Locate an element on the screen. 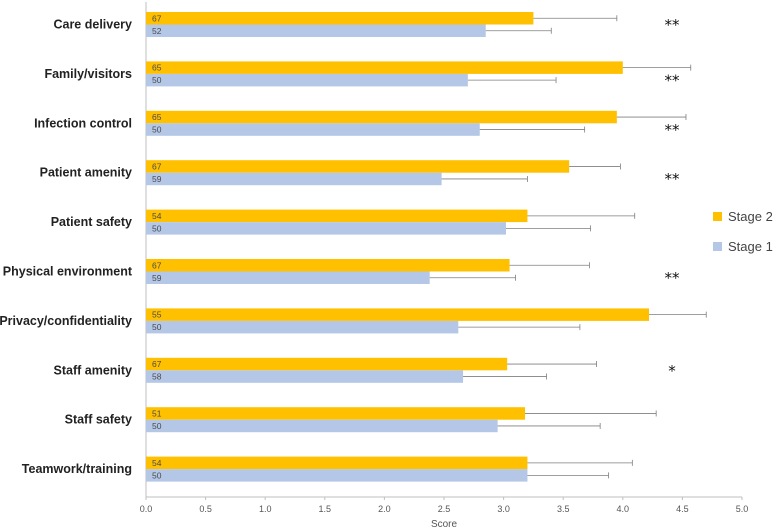 This screenshot has height=531, width=777. x-tick-label: 3.5 is located at coordinates (563, 509).